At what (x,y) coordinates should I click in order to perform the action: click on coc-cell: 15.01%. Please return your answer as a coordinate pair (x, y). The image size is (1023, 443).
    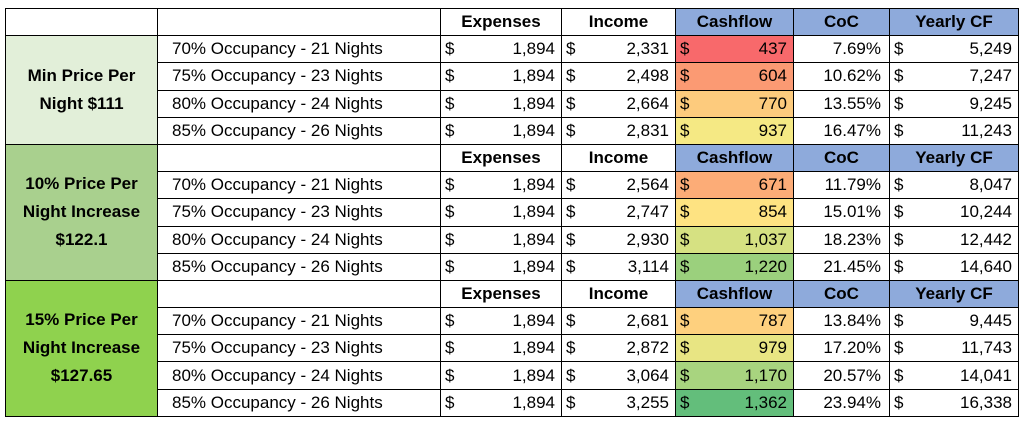
    Looking at the image, I should click on (841, 212).